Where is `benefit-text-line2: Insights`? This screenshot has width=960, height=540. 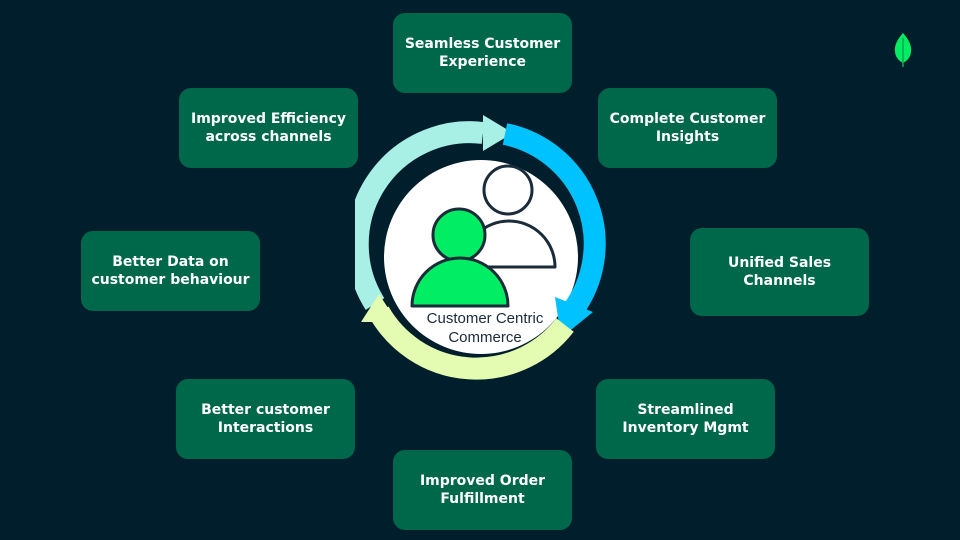 benefit-text-line2: Insights is located at coordinates (687, 137).